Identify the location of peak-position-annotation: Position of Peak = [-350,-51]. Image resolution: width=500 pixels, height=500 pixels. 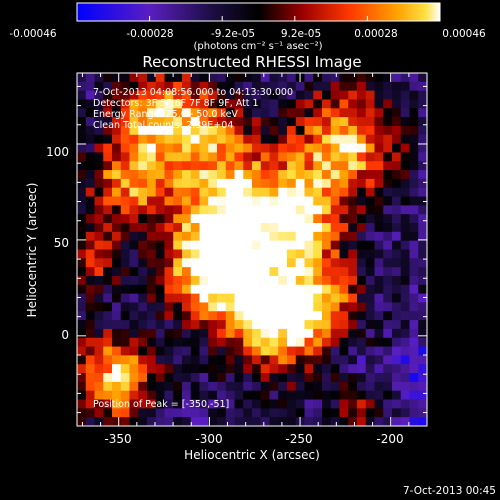
(161, 404).